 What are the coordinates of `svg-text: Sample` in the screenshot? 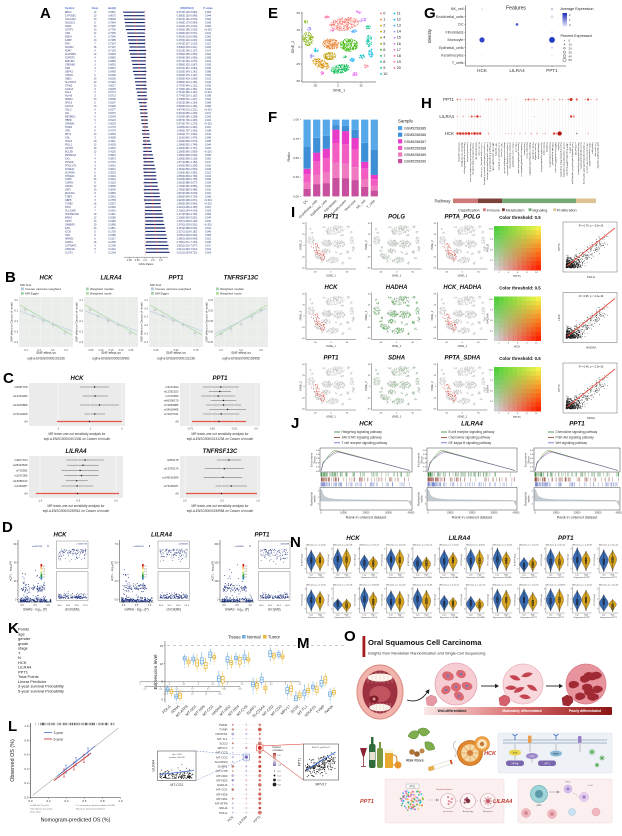 It's located at (405, 121).